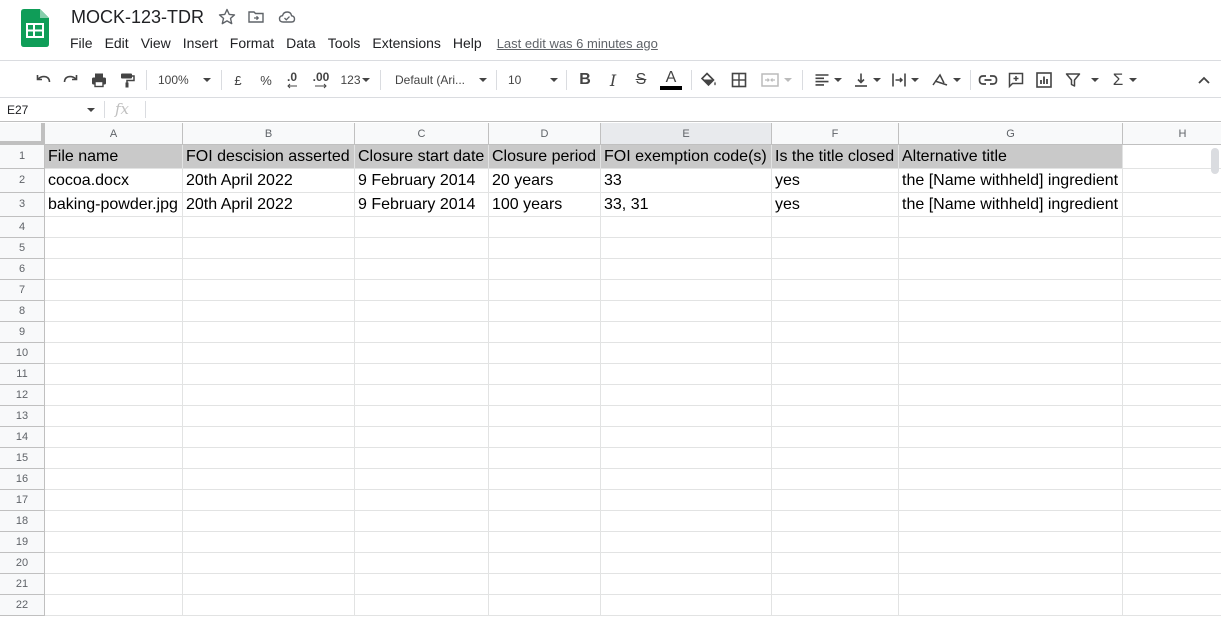 Image resolution: width=1221 pixels, height=617 pixels. What do you see at coordinates (641, 79) in the screenshot?
I see `strikethrough-button: S` at bounding box center [641, 79].